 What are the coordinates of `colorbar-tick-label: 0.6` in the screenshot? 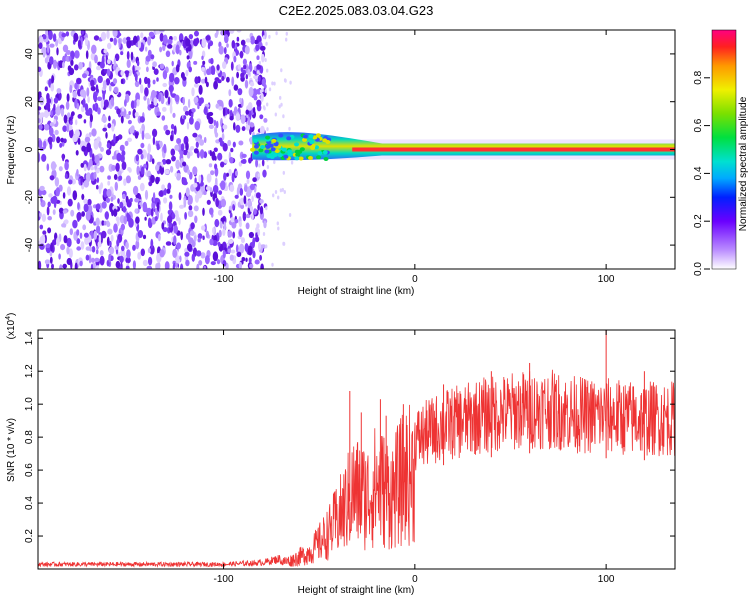 It's located at (698, 125).